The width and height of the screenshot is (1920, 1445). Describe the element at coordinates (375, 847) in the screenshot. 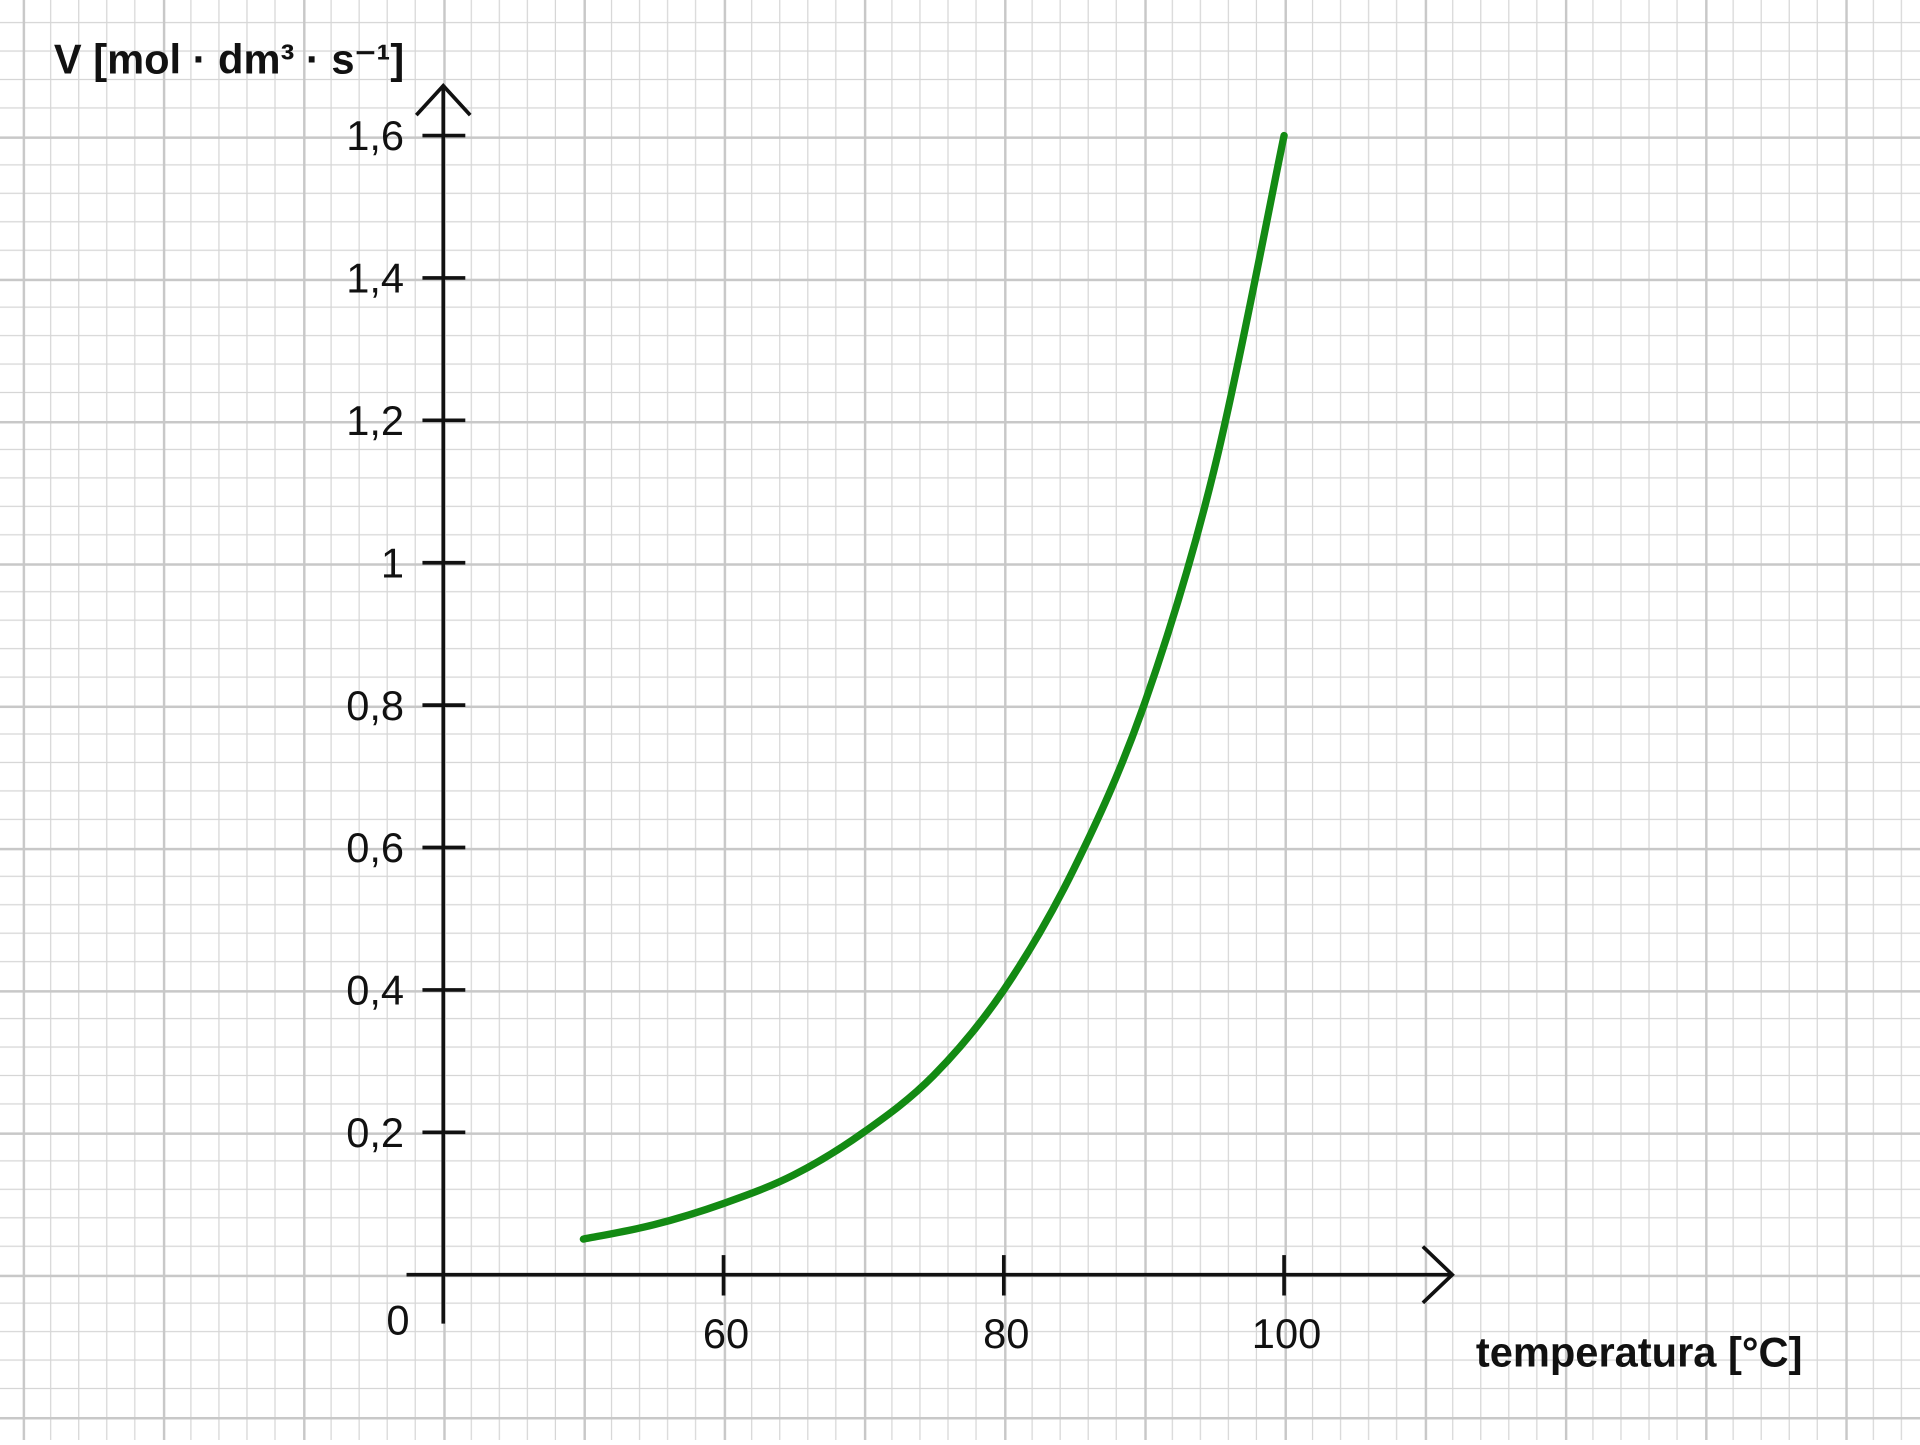

I see `y-tick-label: 0,6` at that location.